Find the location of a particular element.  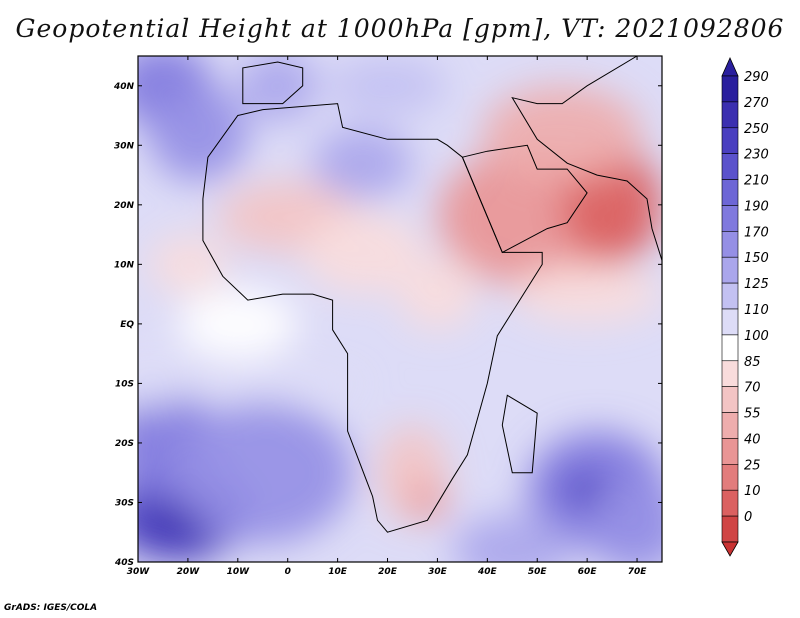

lat-tick-label: 40S is located at coordinates (124, 563).